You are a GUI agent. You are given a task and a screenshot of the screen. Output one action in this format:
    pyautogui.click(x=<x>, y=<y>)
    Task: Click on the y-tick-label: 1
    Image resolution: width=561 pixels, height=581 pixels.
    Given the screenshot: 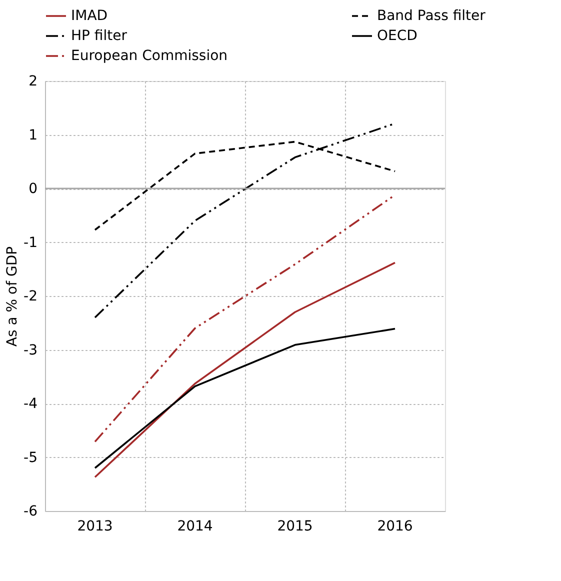 What is the action you would take?
    pyautogui.click(x=33, y=135)
    